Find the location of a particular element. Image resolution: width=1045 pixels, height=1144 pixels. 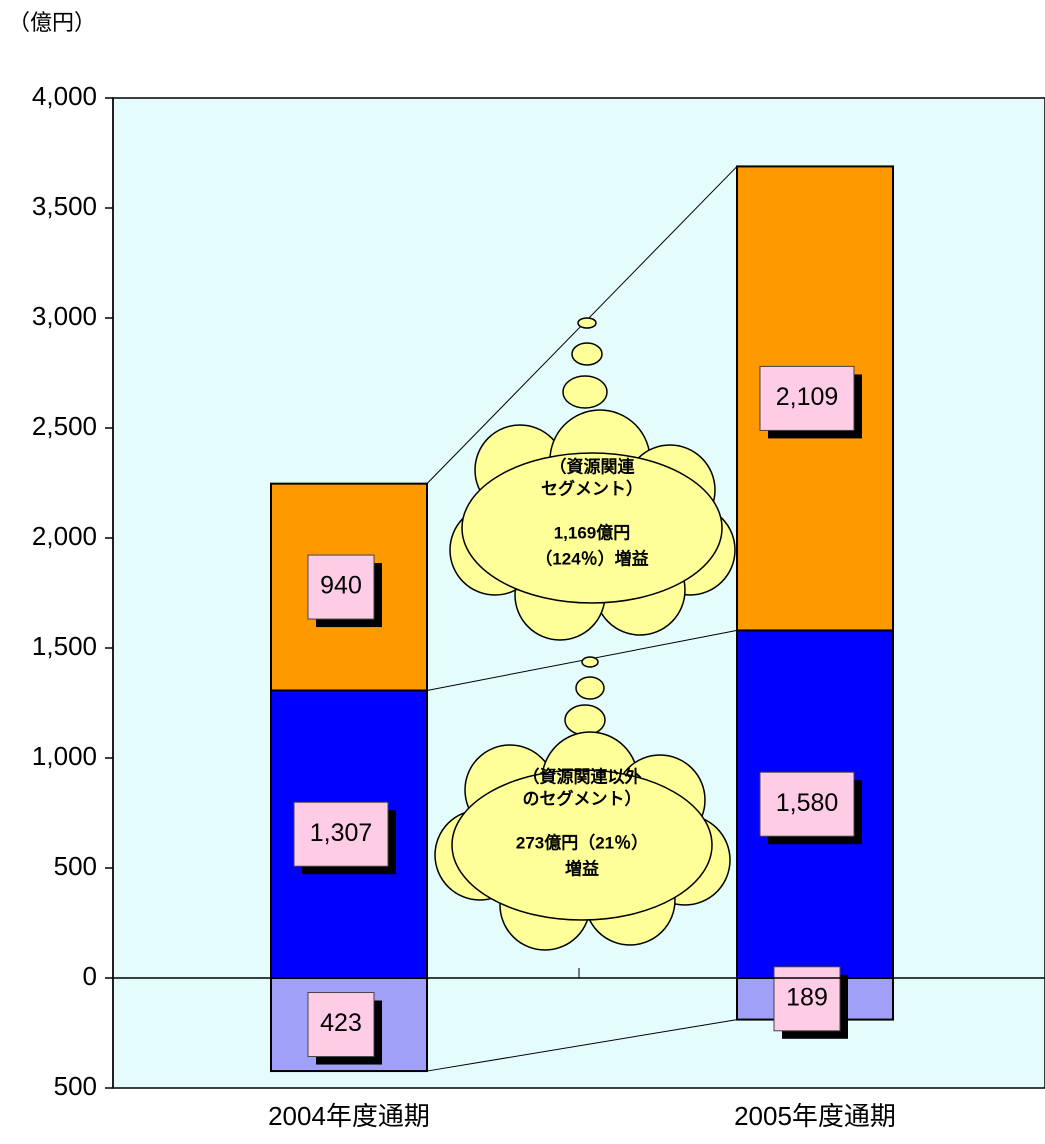

data-label: 1,307 is located at coordinates (344, 838).